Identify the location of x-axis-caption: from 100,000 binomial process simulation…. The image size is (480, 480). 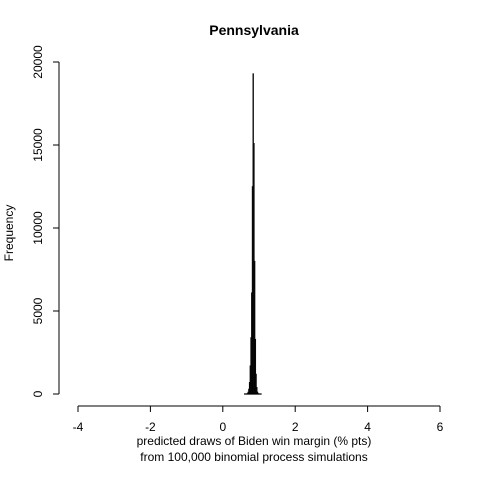
(253, 457).